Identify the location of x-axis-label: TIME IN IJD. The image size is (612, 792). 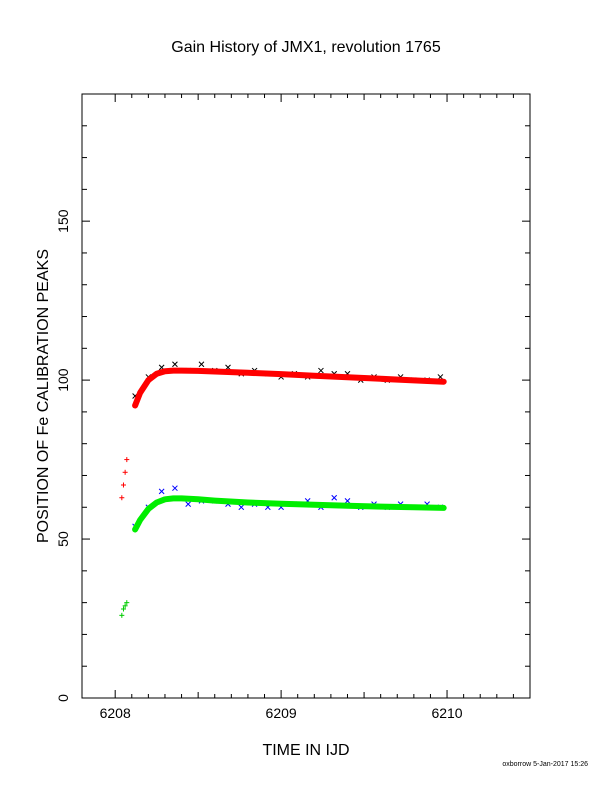
(305, 750).